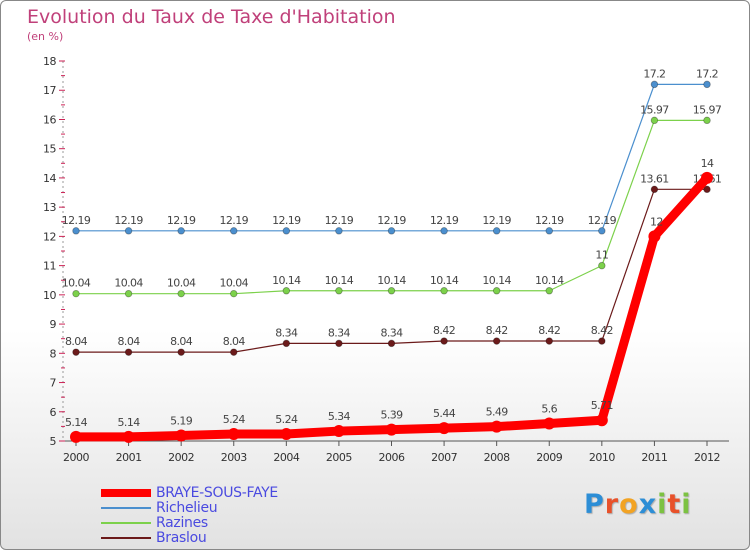 The image size is (750, 550). What do you see at coordinates (49, 236) in the screenshot?
I see `y-tick-label: 12` at bounding box center [49, 236].